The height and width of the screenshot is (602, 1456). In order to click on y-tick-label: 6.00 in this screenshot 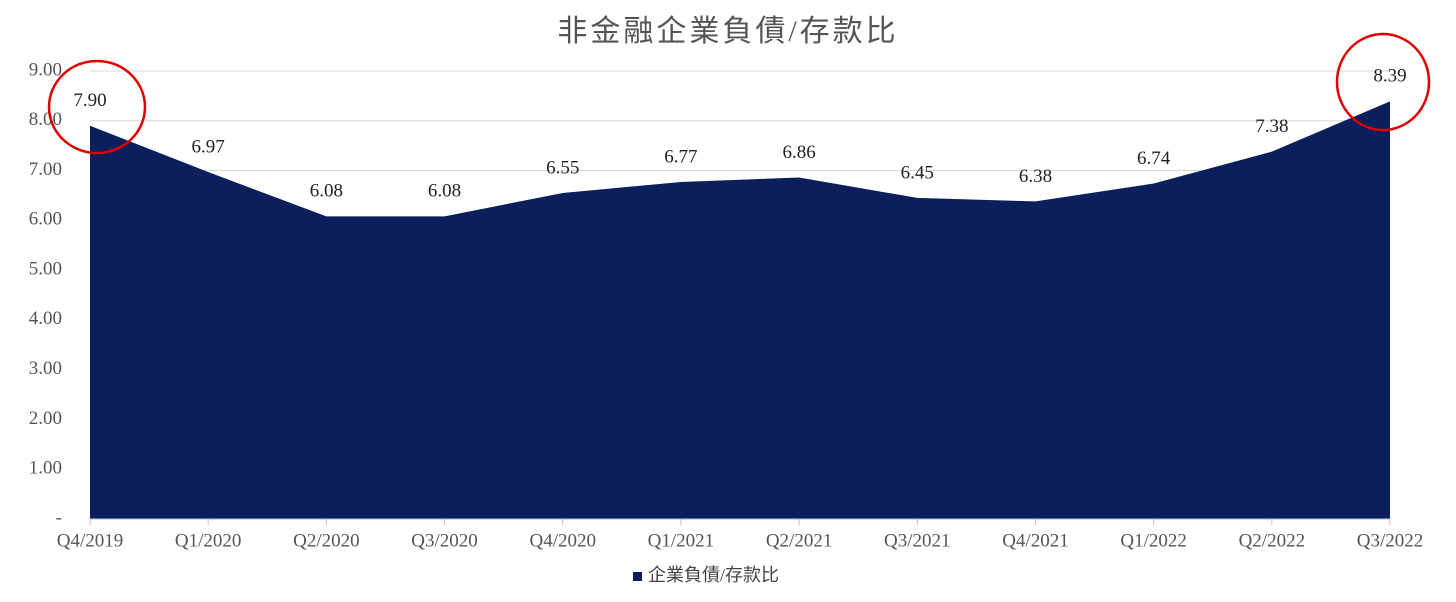, I will do `click(45, 219)`.